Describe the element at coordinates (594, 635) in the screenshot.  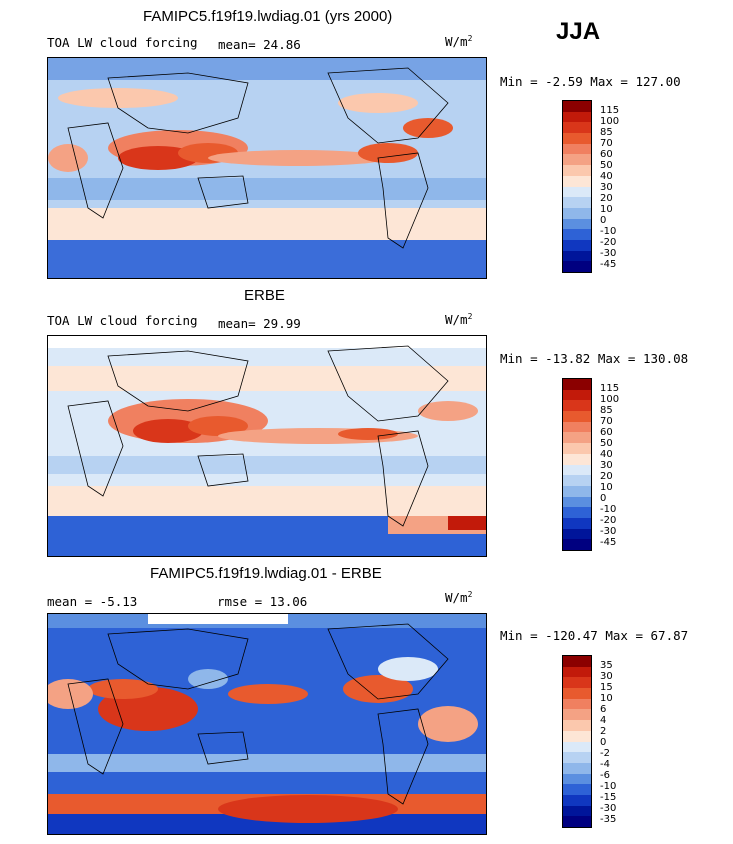
I see `panel3-minmax: Min = -120.47 Max = 67.87` at that location.